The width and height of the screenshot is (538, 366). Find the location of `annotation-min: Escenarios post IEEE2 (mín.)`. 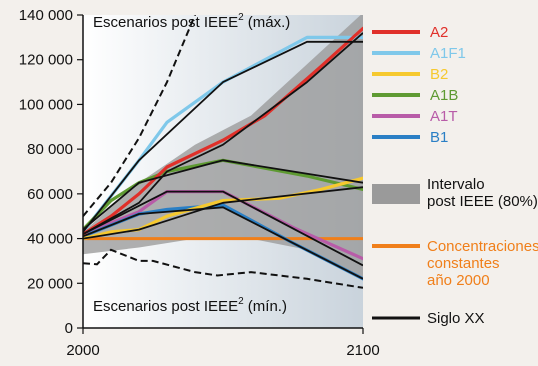

annotation-min: Escenarios post IEEE2 (mín.) is located at coordinates (190, 305).